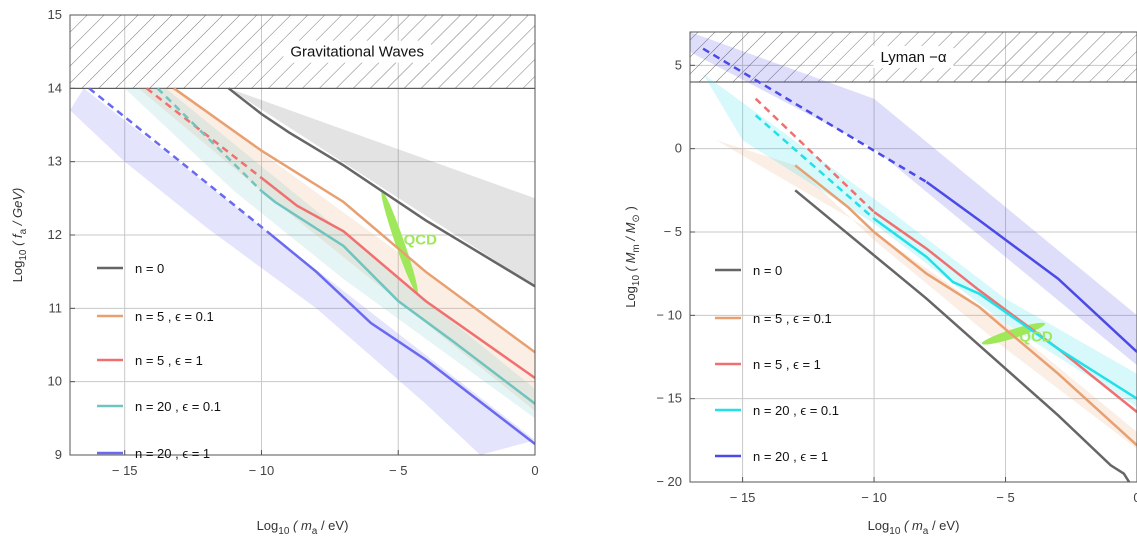 The width and height of the screenshot is (1137, 546). What do you see at coordinates (55, 14) in the screenshot?
I see `y-tick-label: 15` at bounding box center [55, 14].